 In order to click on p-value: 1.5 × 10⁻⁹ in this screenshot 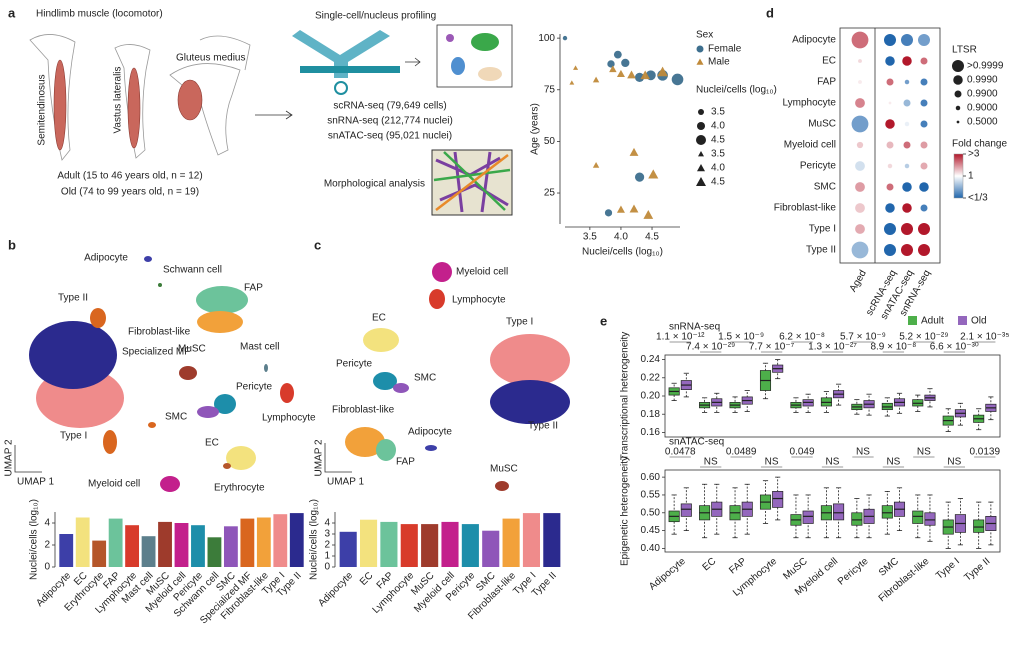, I will do `click(741, 337)`.